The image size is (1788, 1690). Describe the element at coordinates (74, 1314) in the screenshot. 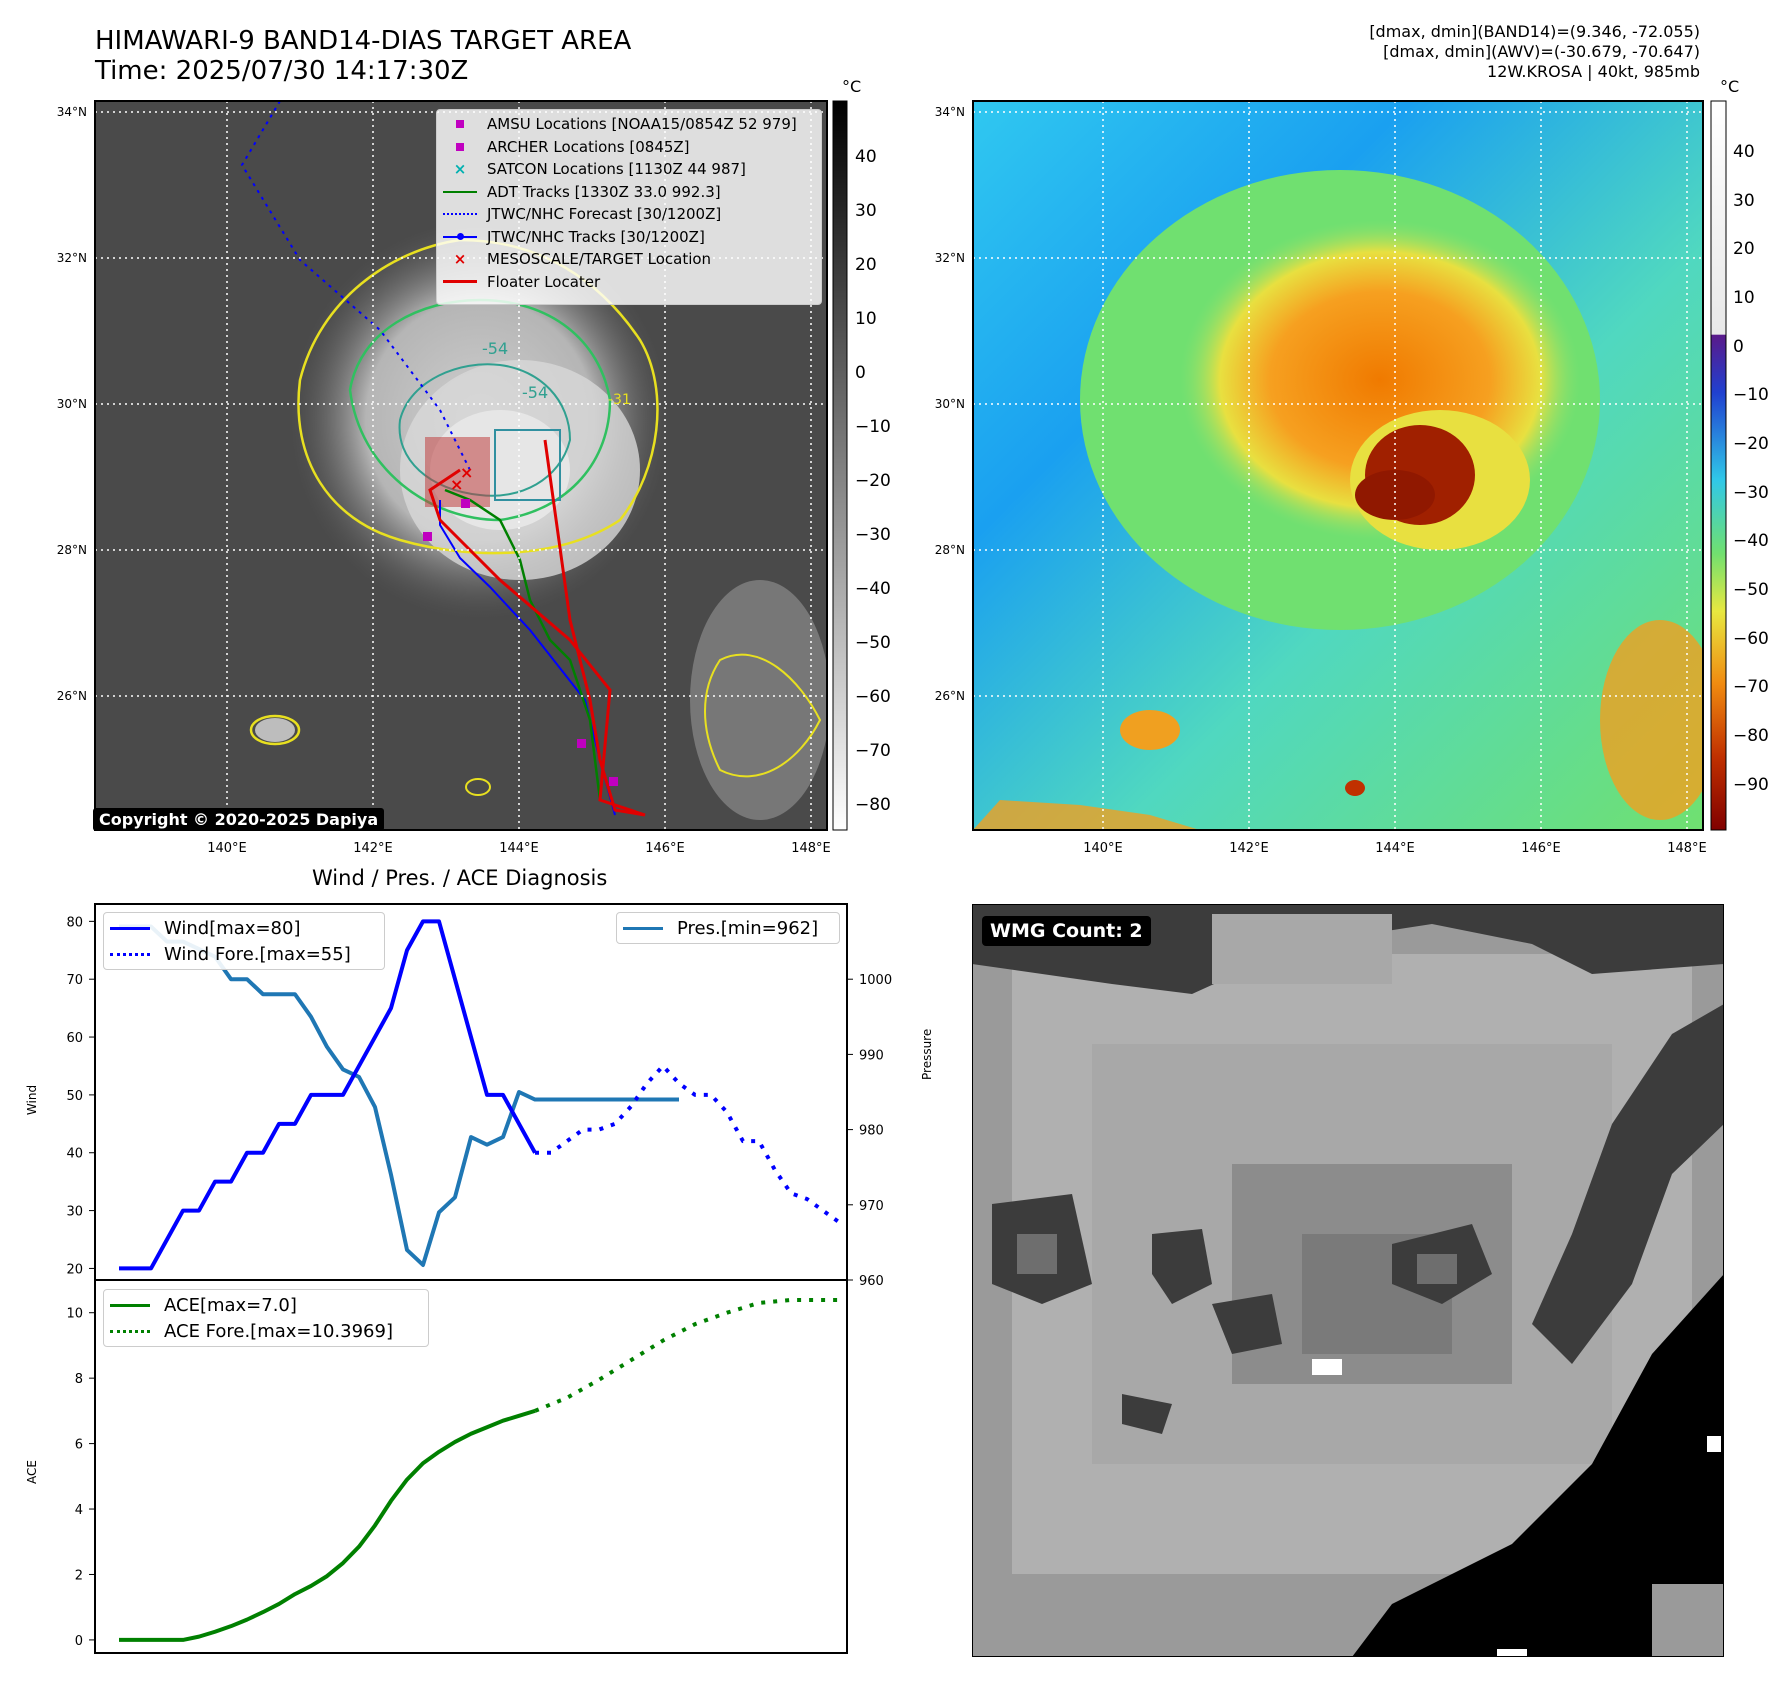

I see `ace-tick-label: 10` at that location.